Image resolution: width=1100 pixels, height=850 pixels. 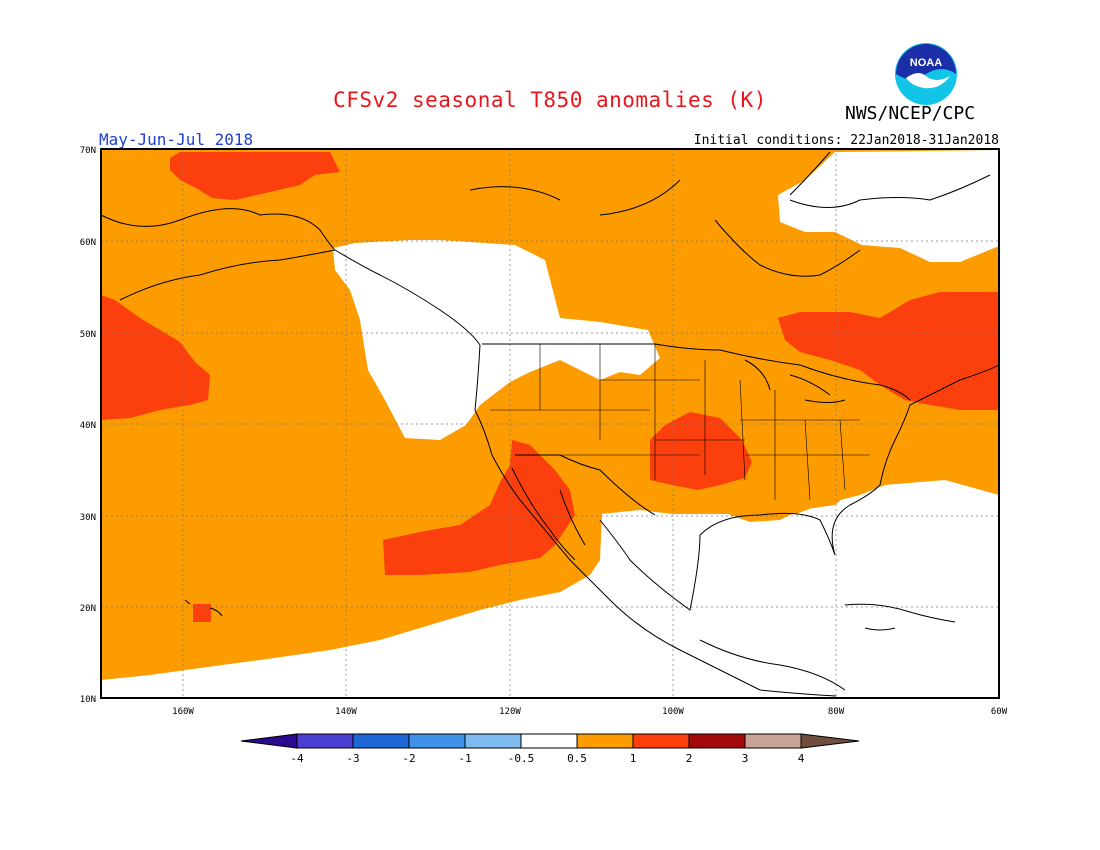 What do you see at coordinates (795, 381) in the screenshot?
I see `great-lakes` at bounding box center [795, 381].